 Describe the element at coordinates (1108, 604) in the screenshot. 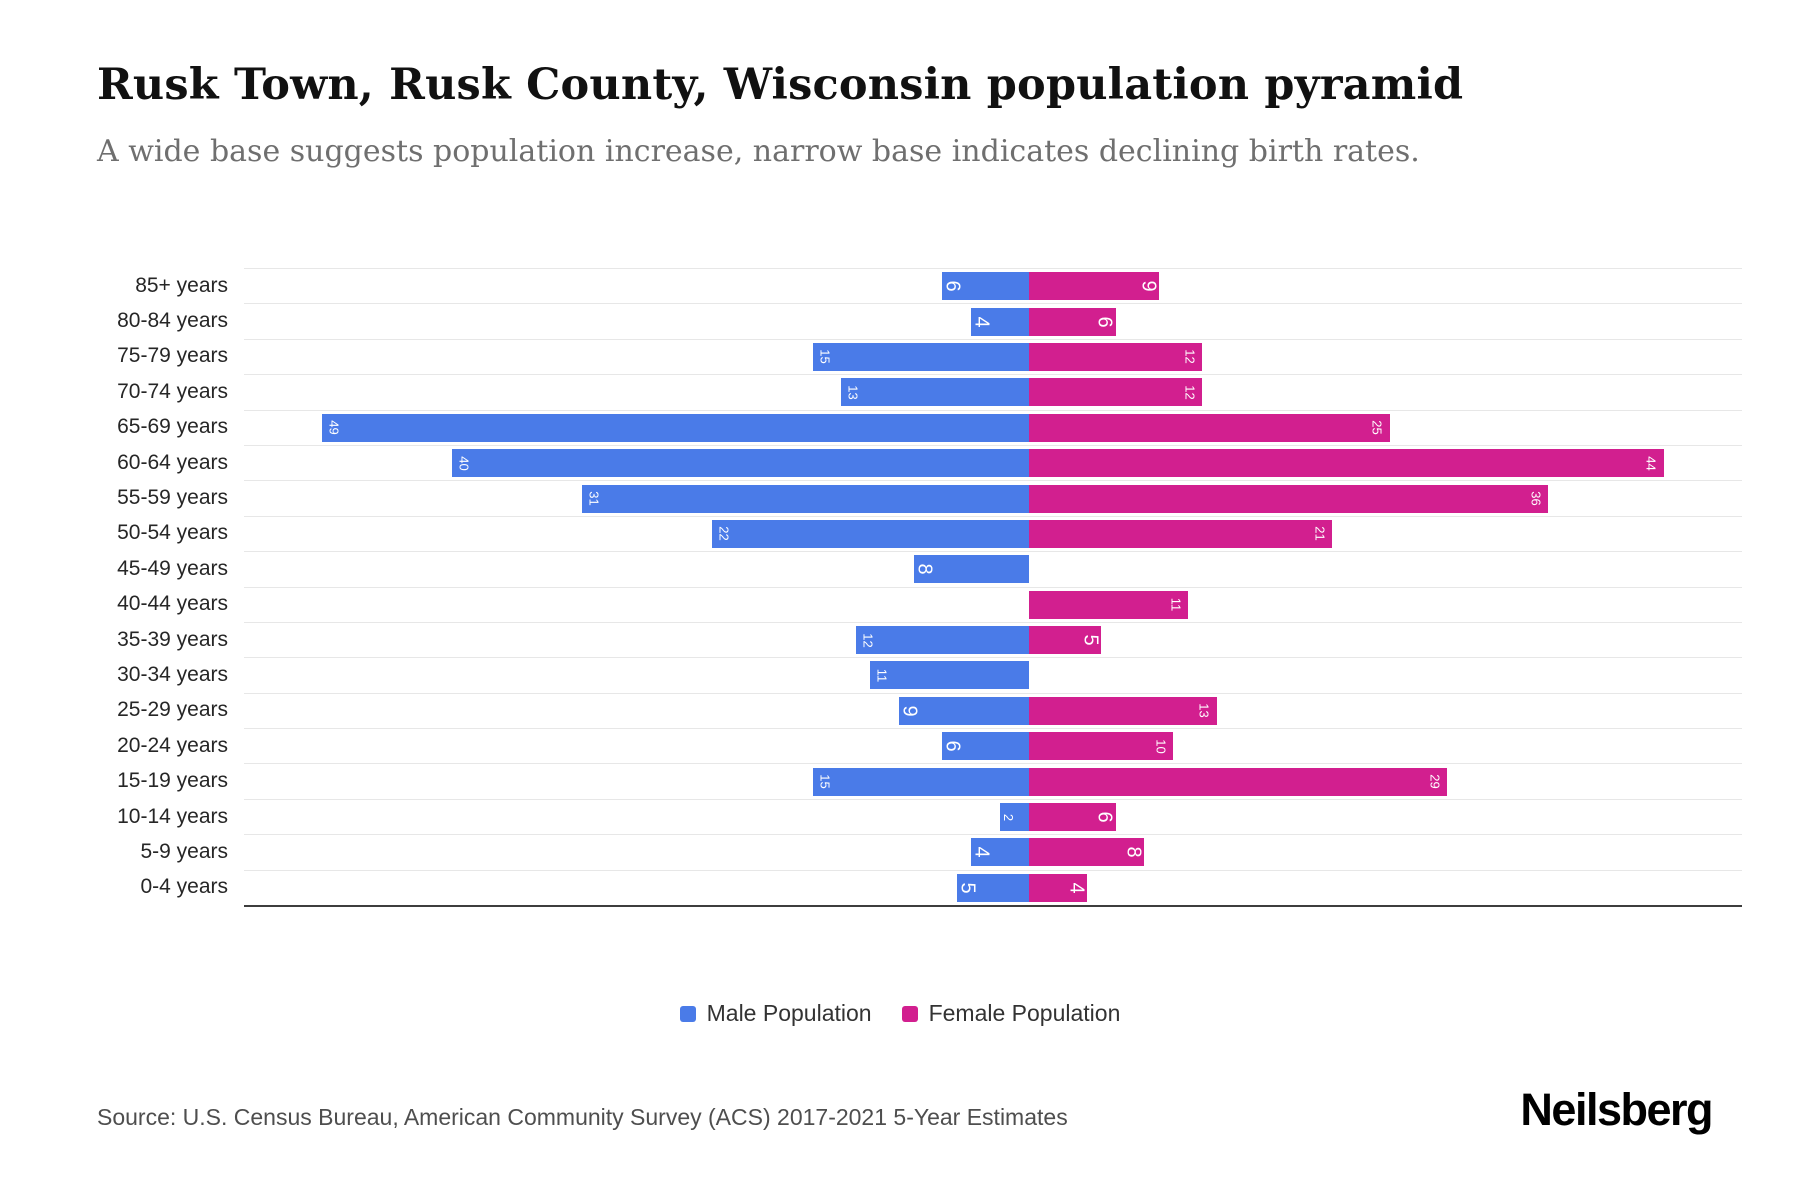

I see `female-bar: 11` at that location.